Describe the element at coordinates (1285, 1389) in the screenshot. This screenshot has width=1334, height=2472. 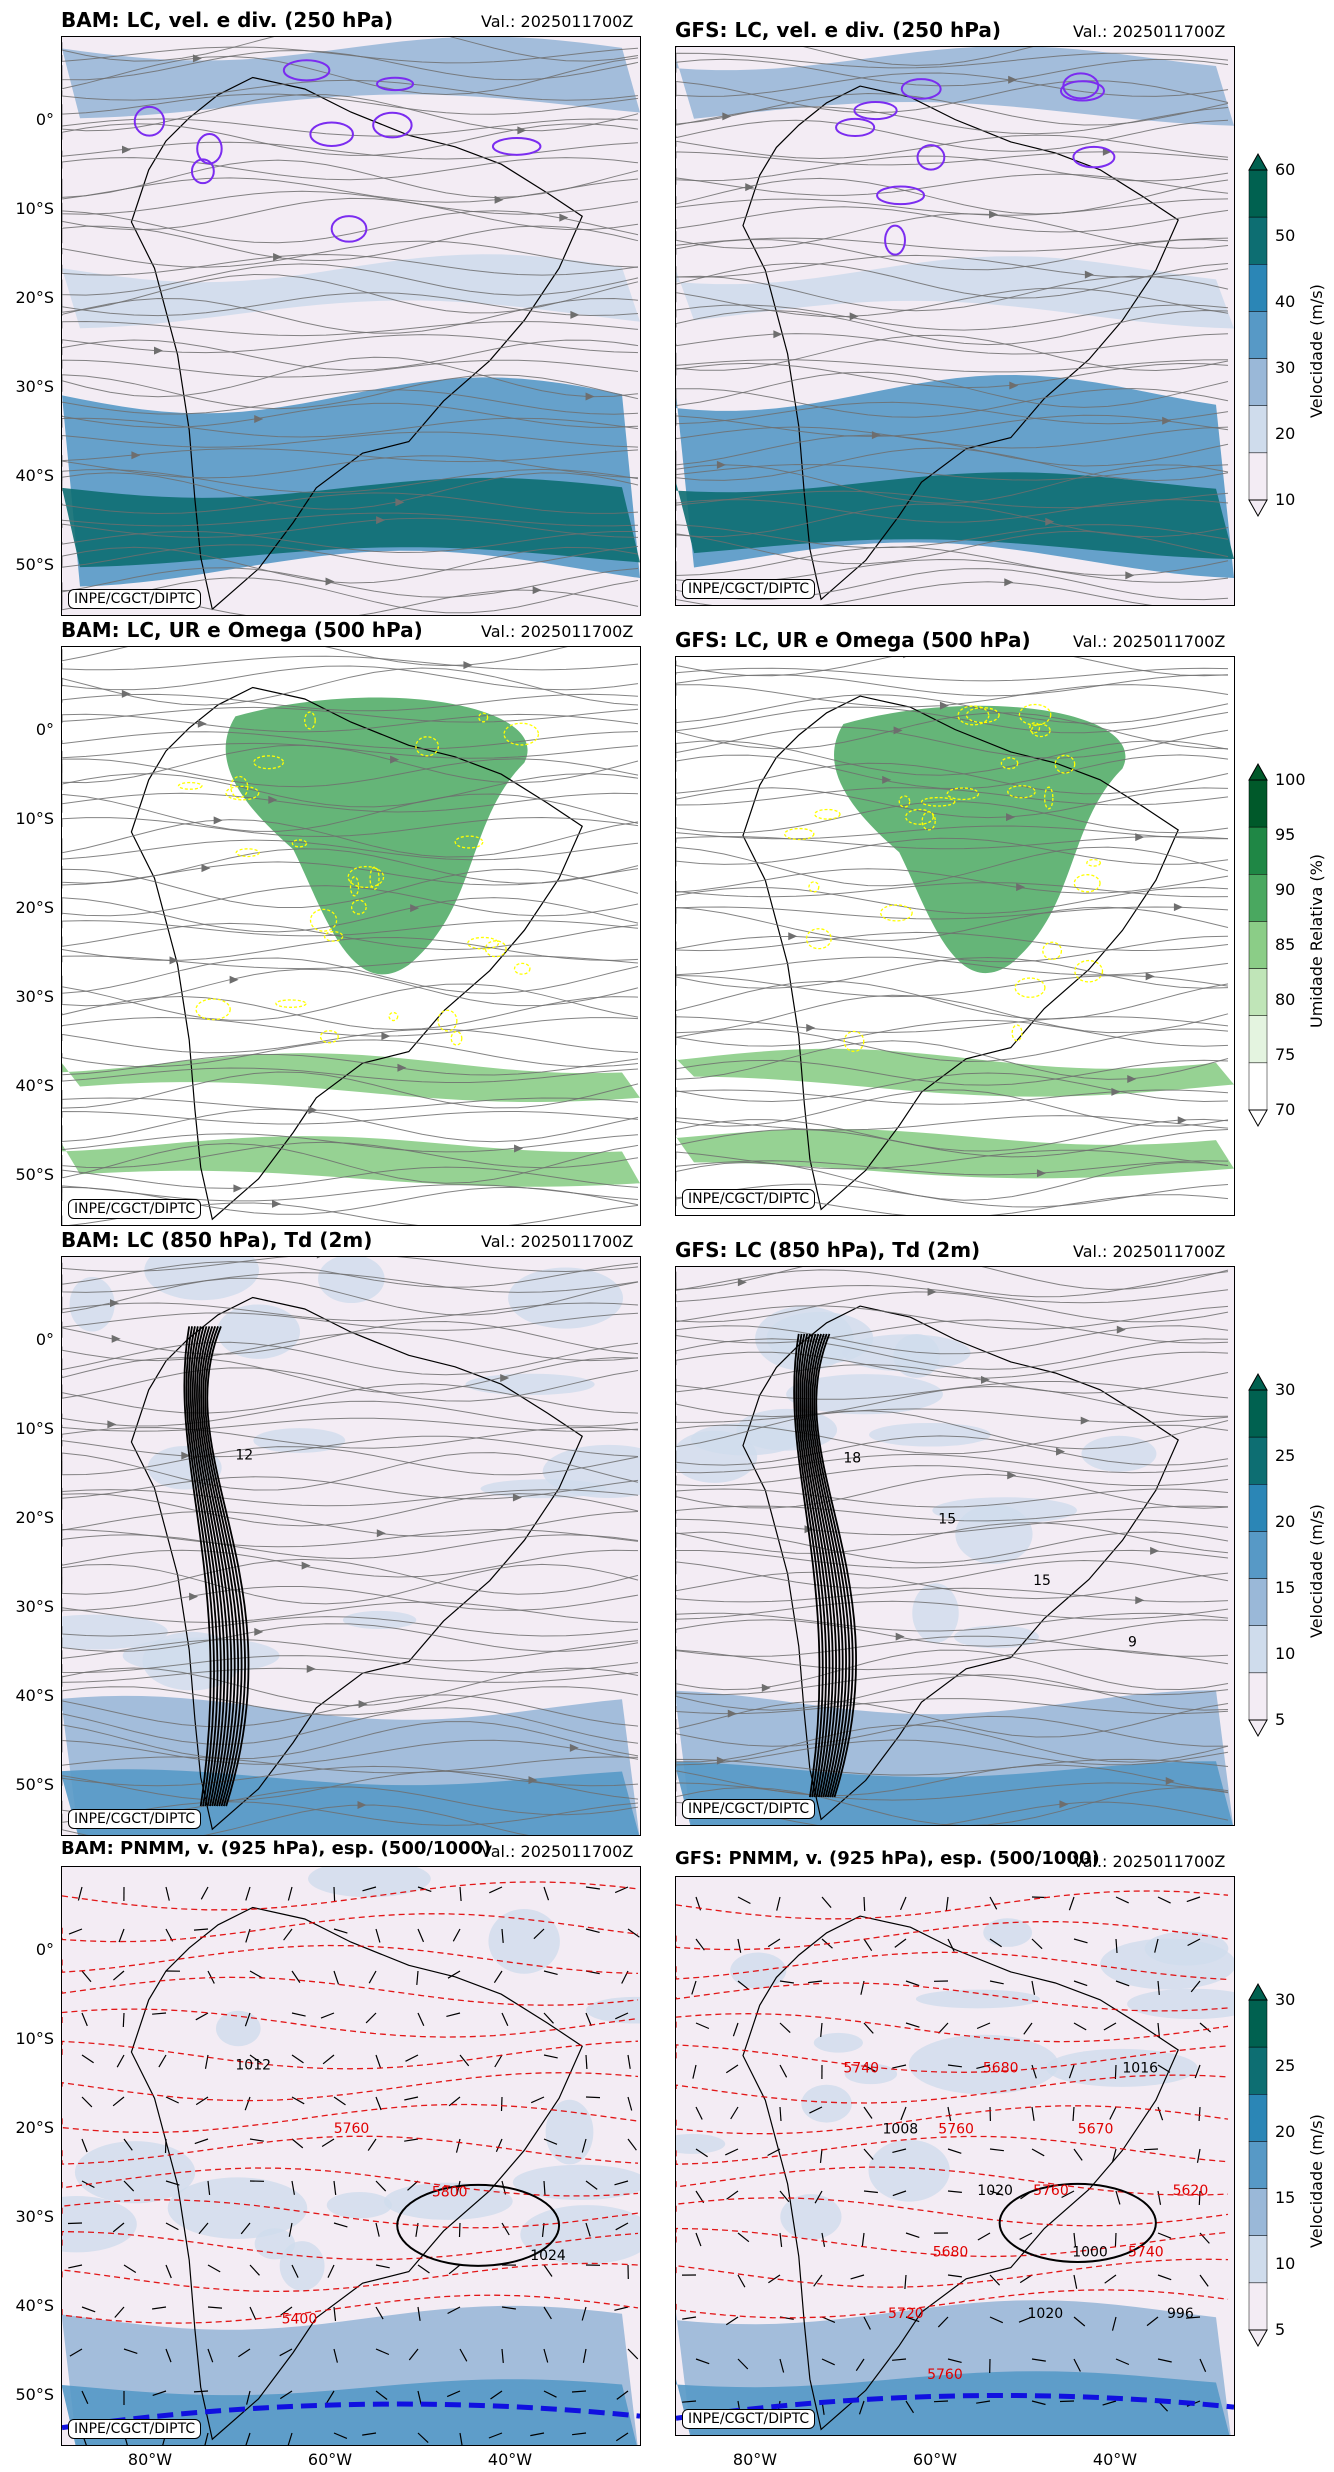
I see `colorbar-tick-label: 30` at that location.